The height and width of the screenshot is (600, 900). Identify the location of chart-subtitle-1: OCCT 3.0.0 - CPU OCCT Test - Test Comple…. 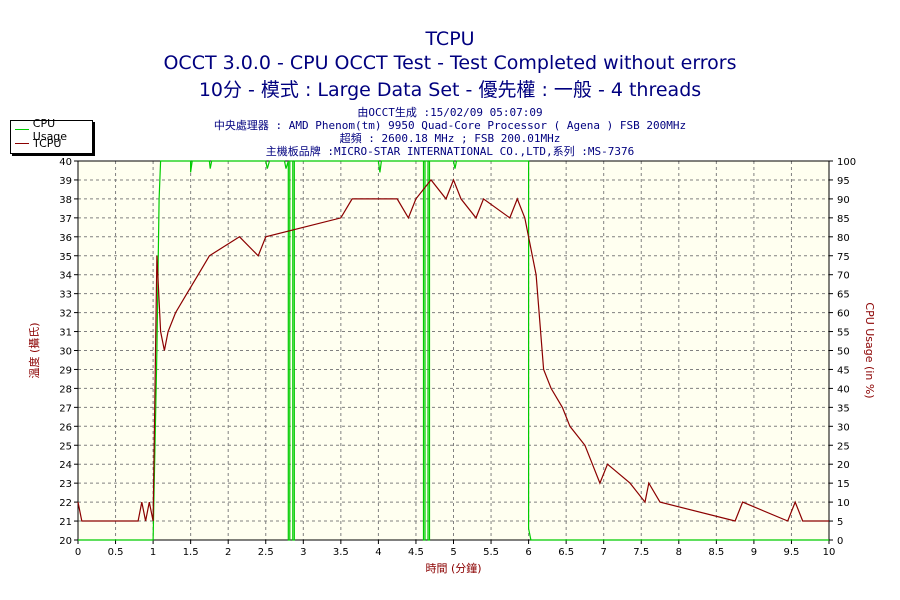
(450, 63).